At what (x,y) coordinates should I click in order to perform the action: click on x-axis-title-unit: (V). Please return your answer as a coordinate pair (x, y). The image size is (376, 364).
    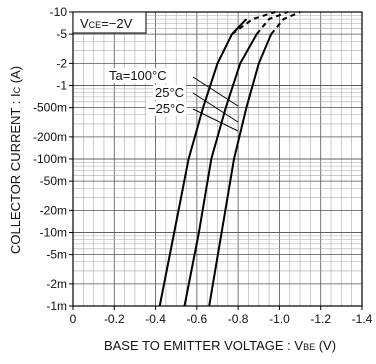
    Looking at the image, I should click on (325, 345).